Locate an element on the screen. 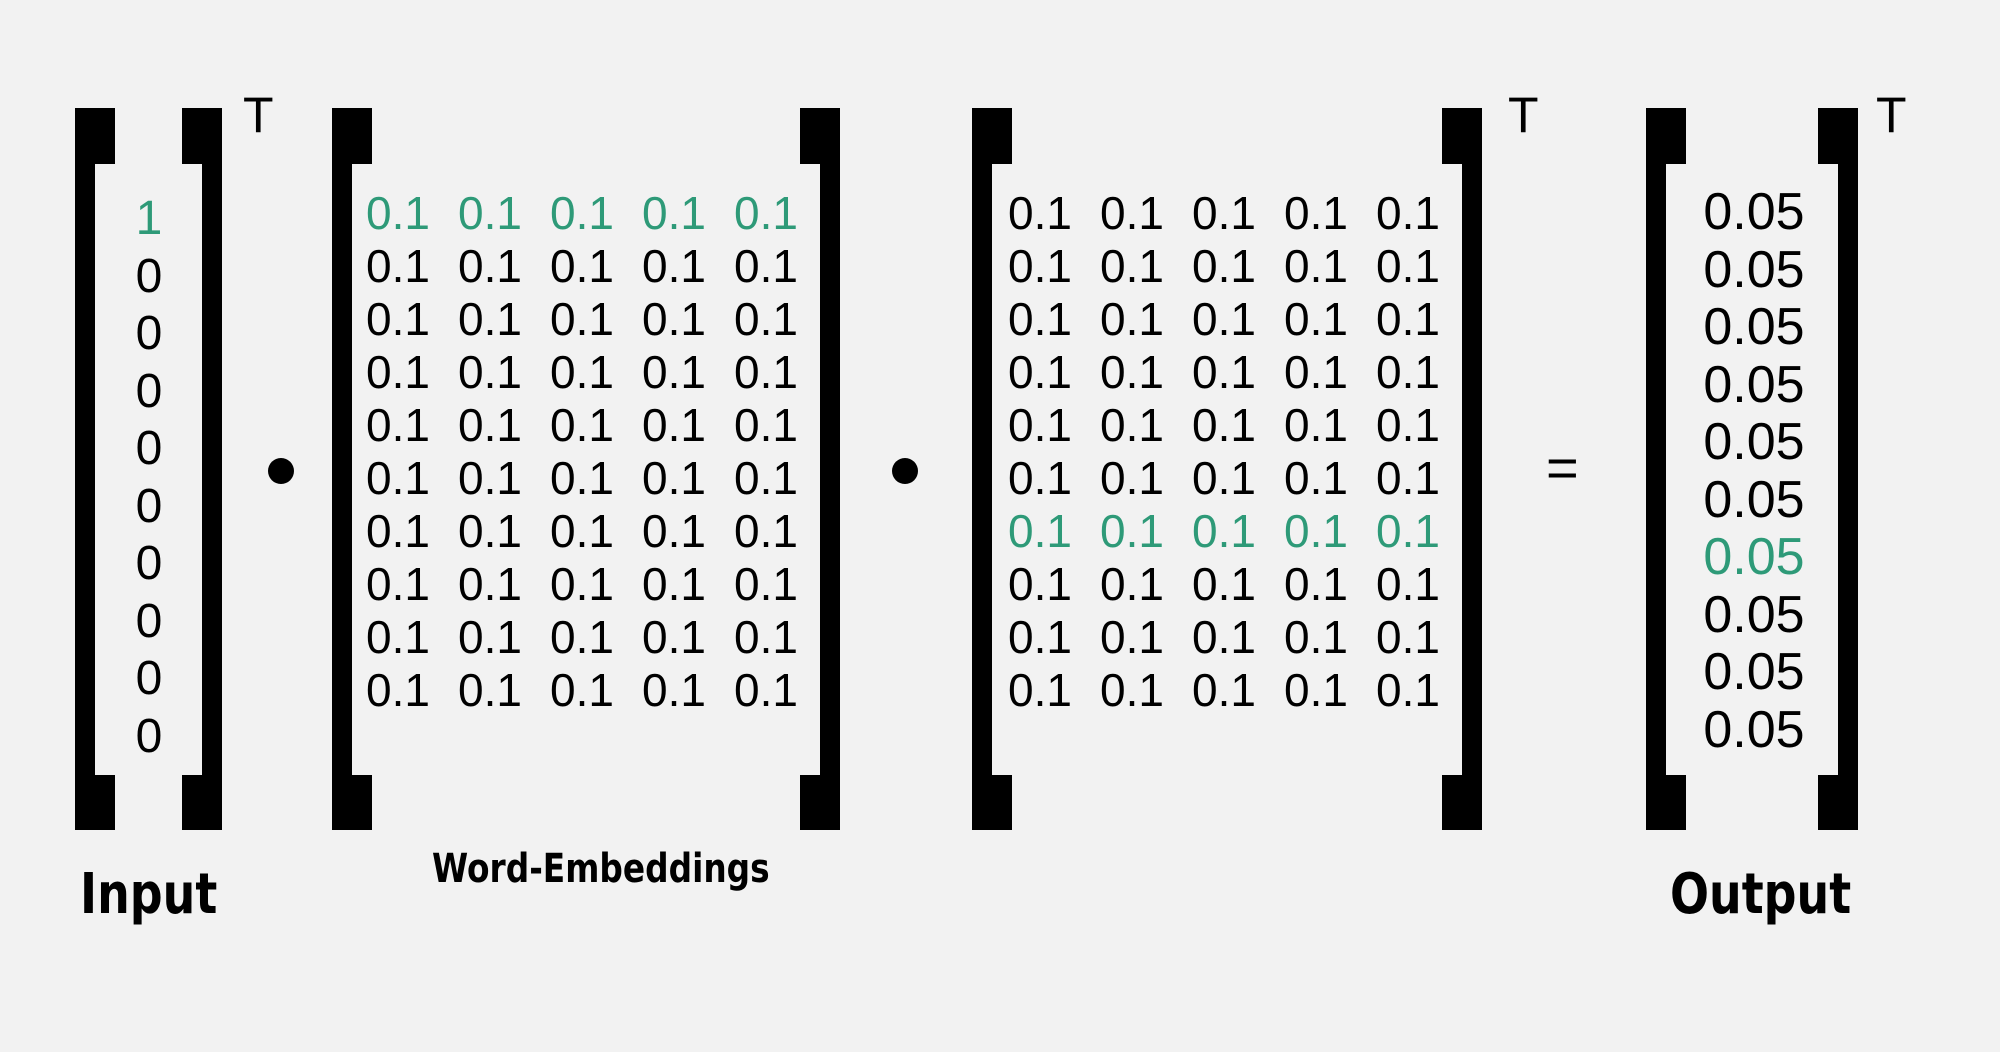 This screenshot has width=2000, height=1052. equals-operator: = is located at coordinates (1562, 467).